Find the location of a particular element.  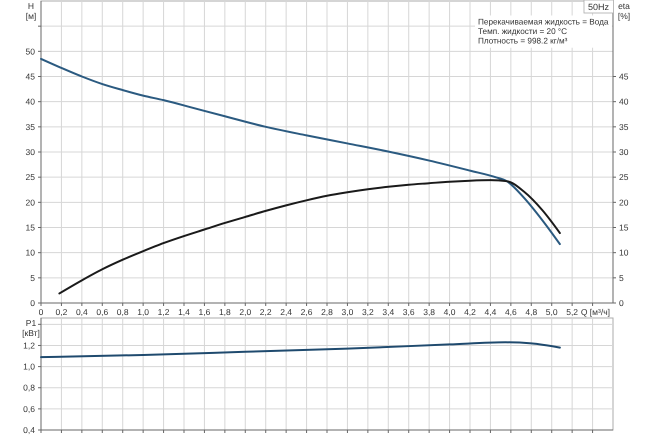

y2-axis-title: eta [%] is located at coordinates (624, 11).